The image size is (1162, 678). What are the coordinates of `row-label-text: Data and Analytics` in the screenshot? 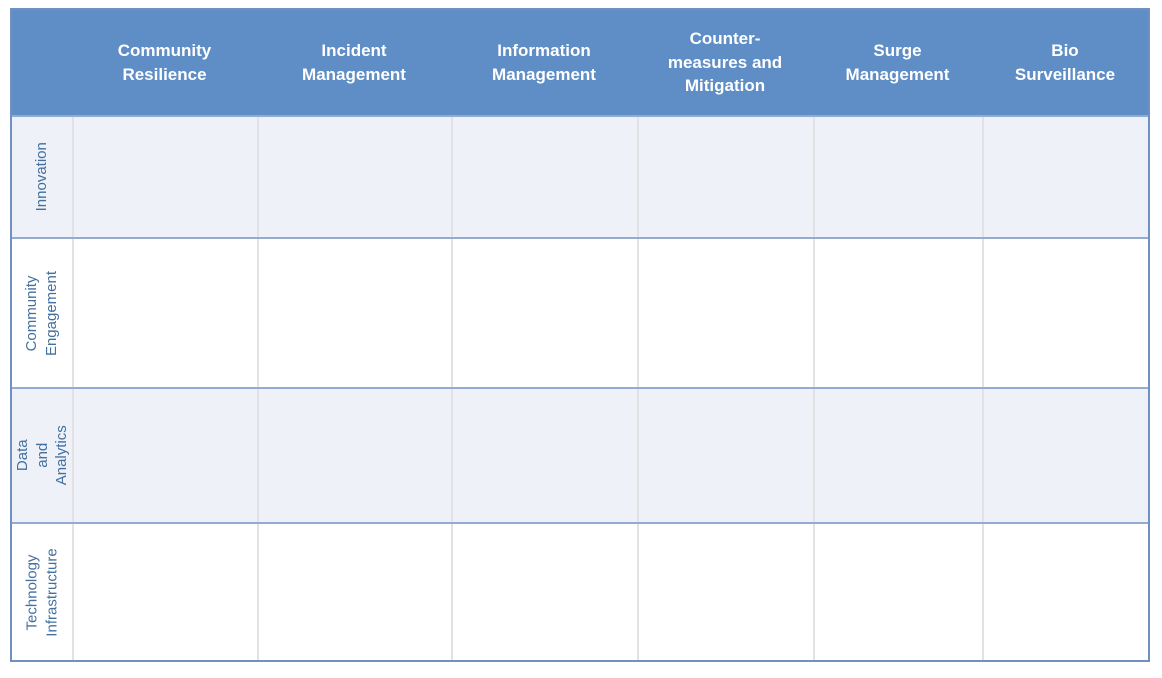 It's located at (41, 455).